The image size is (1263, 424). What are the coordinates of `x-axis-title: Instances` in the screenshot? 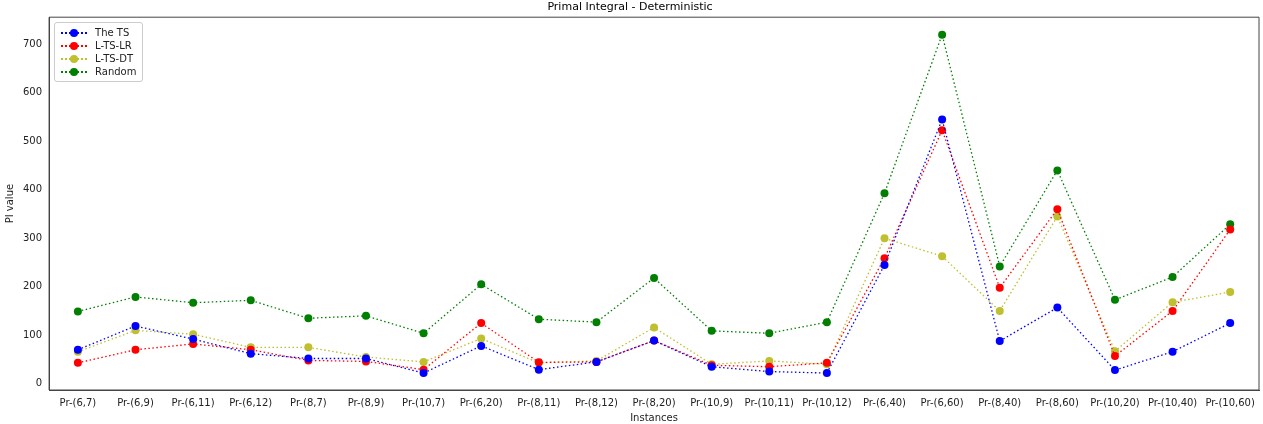 It's located at (654, 417).